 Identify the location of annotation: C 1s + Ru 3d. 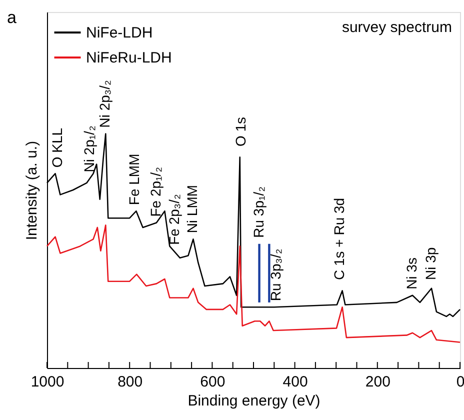
(338, 239).